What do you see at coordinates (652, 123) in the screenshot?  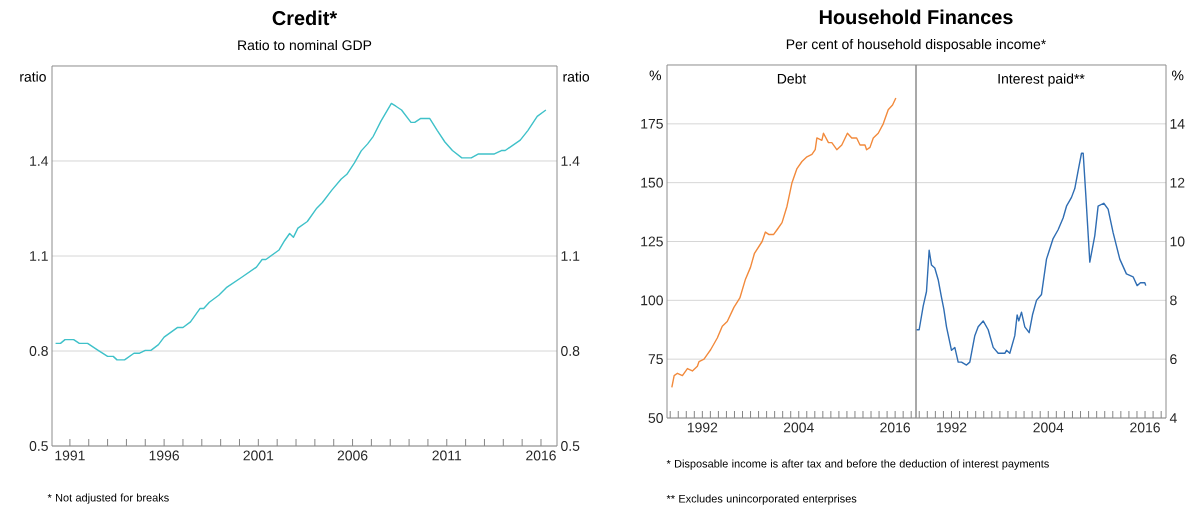 I see `y-tick-label: 175` at bounding box center [652, 123].